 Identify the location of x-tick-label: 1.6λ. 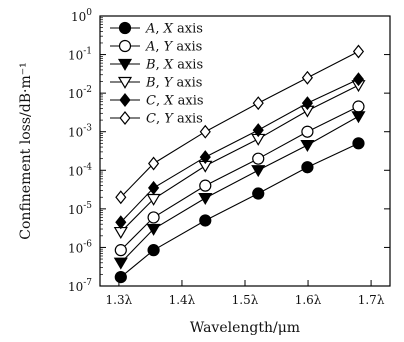
(308, 300).